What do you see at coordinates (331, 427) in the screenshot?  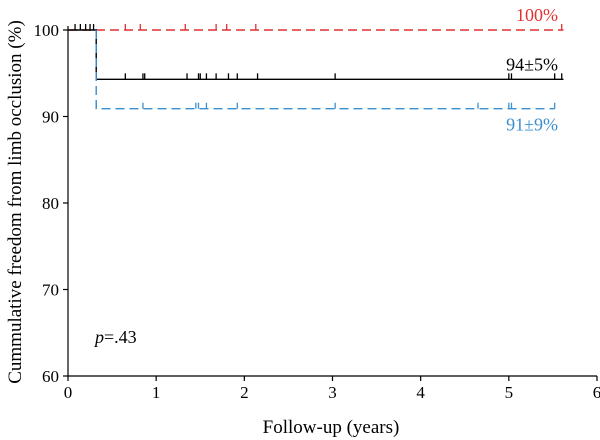 I see `x-axis-title: Follow-up (years)` at bounding box center [331, 427].